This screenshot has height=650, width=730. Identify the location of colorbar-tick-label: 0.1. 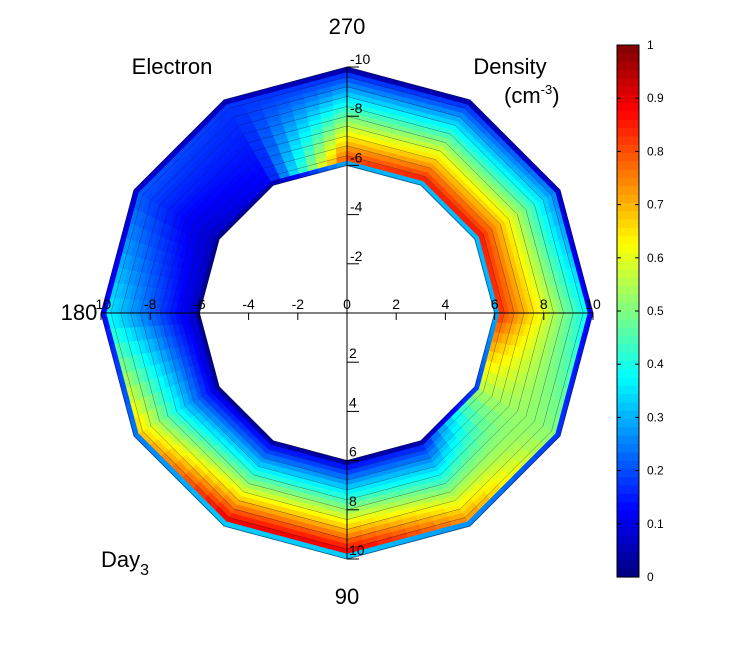
(655, 524).